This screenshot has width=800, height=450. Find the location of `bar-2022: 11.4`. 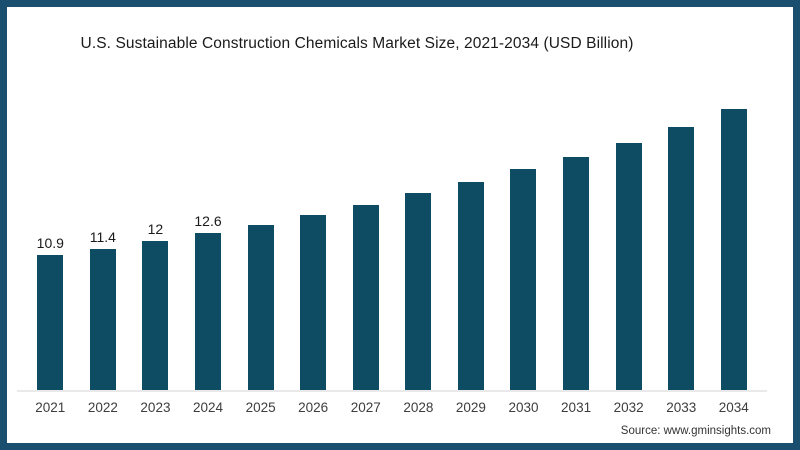

bar-2022: 11.4 is located at coordinates (103, 310).